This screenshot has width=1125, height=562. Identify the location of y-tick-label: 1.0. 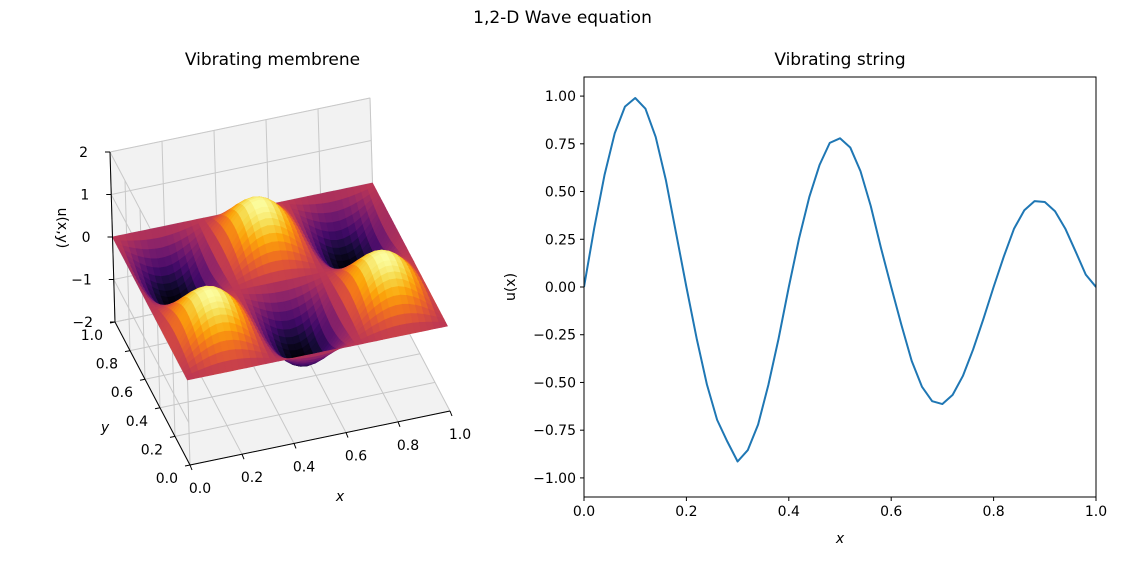
(92, 336).